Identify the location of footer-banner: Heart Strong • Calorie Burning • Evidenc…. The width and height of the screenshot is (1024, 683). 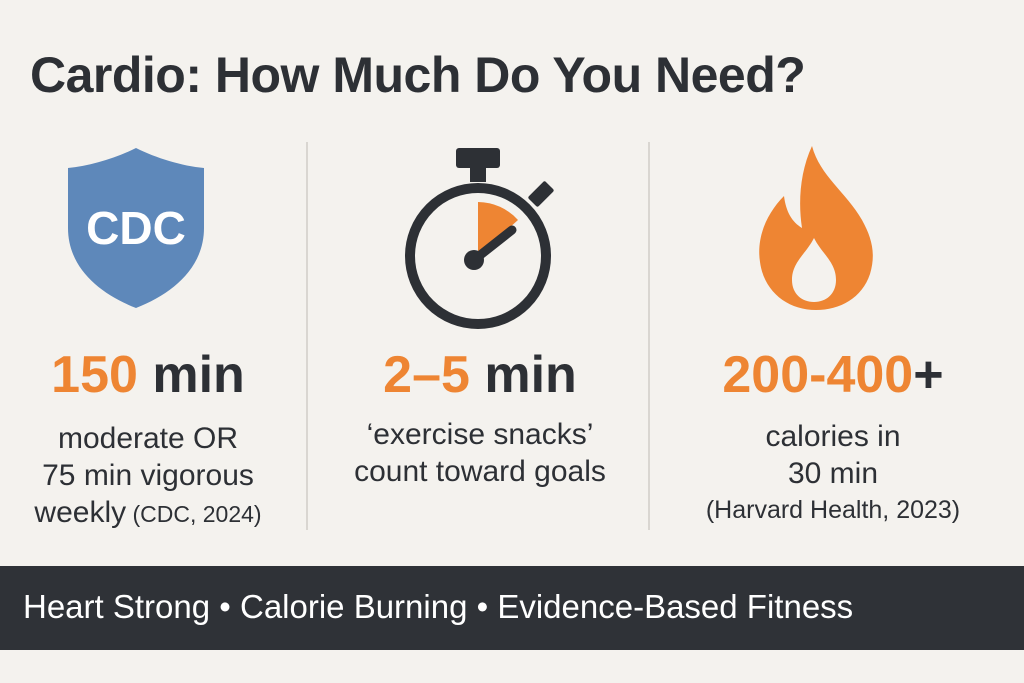
(512, 608).